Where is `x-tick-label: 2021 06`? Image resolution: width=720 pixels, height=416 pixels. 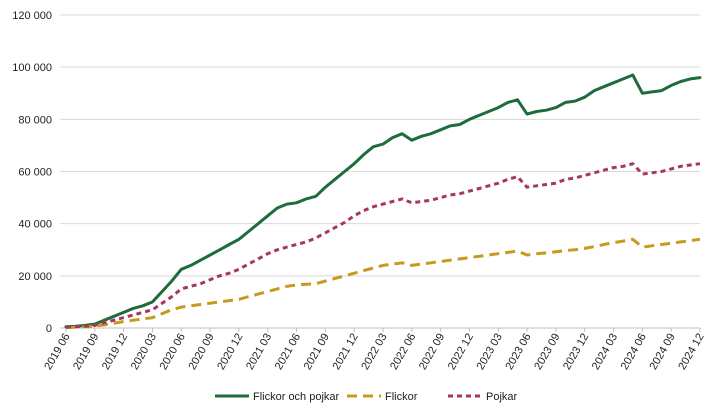 x-tick-label: 2021 06 is located at coordinates (288, 352).